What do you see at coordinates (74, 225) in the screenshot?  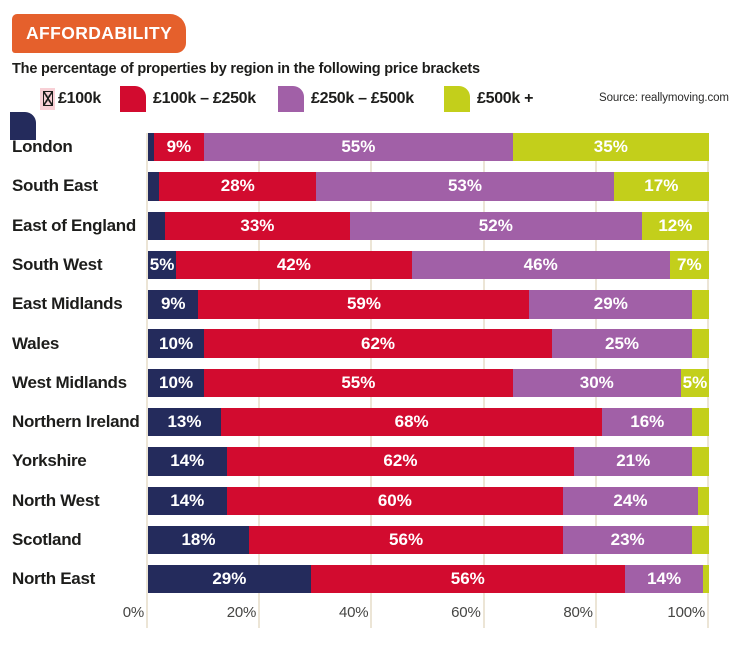 I see `region-label: East of England` at bounding box center [74, 225].